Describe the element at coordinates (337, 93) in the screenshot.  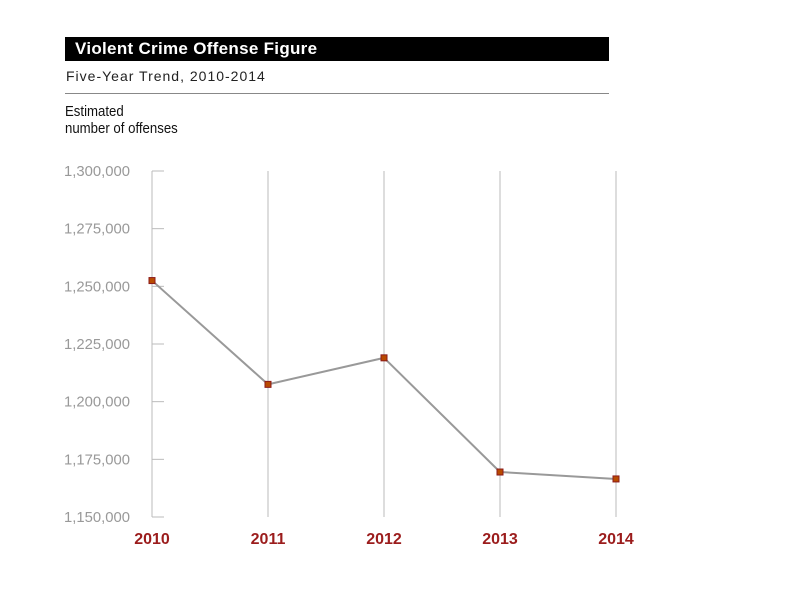
I see `header-divider` at that location.